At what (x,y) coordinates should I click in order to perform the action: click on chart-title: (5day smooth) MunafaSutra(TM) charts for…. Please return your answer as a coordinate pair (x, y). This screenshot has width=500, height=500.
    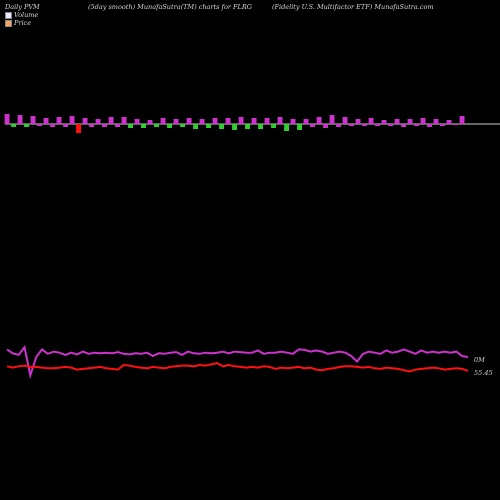
    Looking at the image, I should click on (170, 7).